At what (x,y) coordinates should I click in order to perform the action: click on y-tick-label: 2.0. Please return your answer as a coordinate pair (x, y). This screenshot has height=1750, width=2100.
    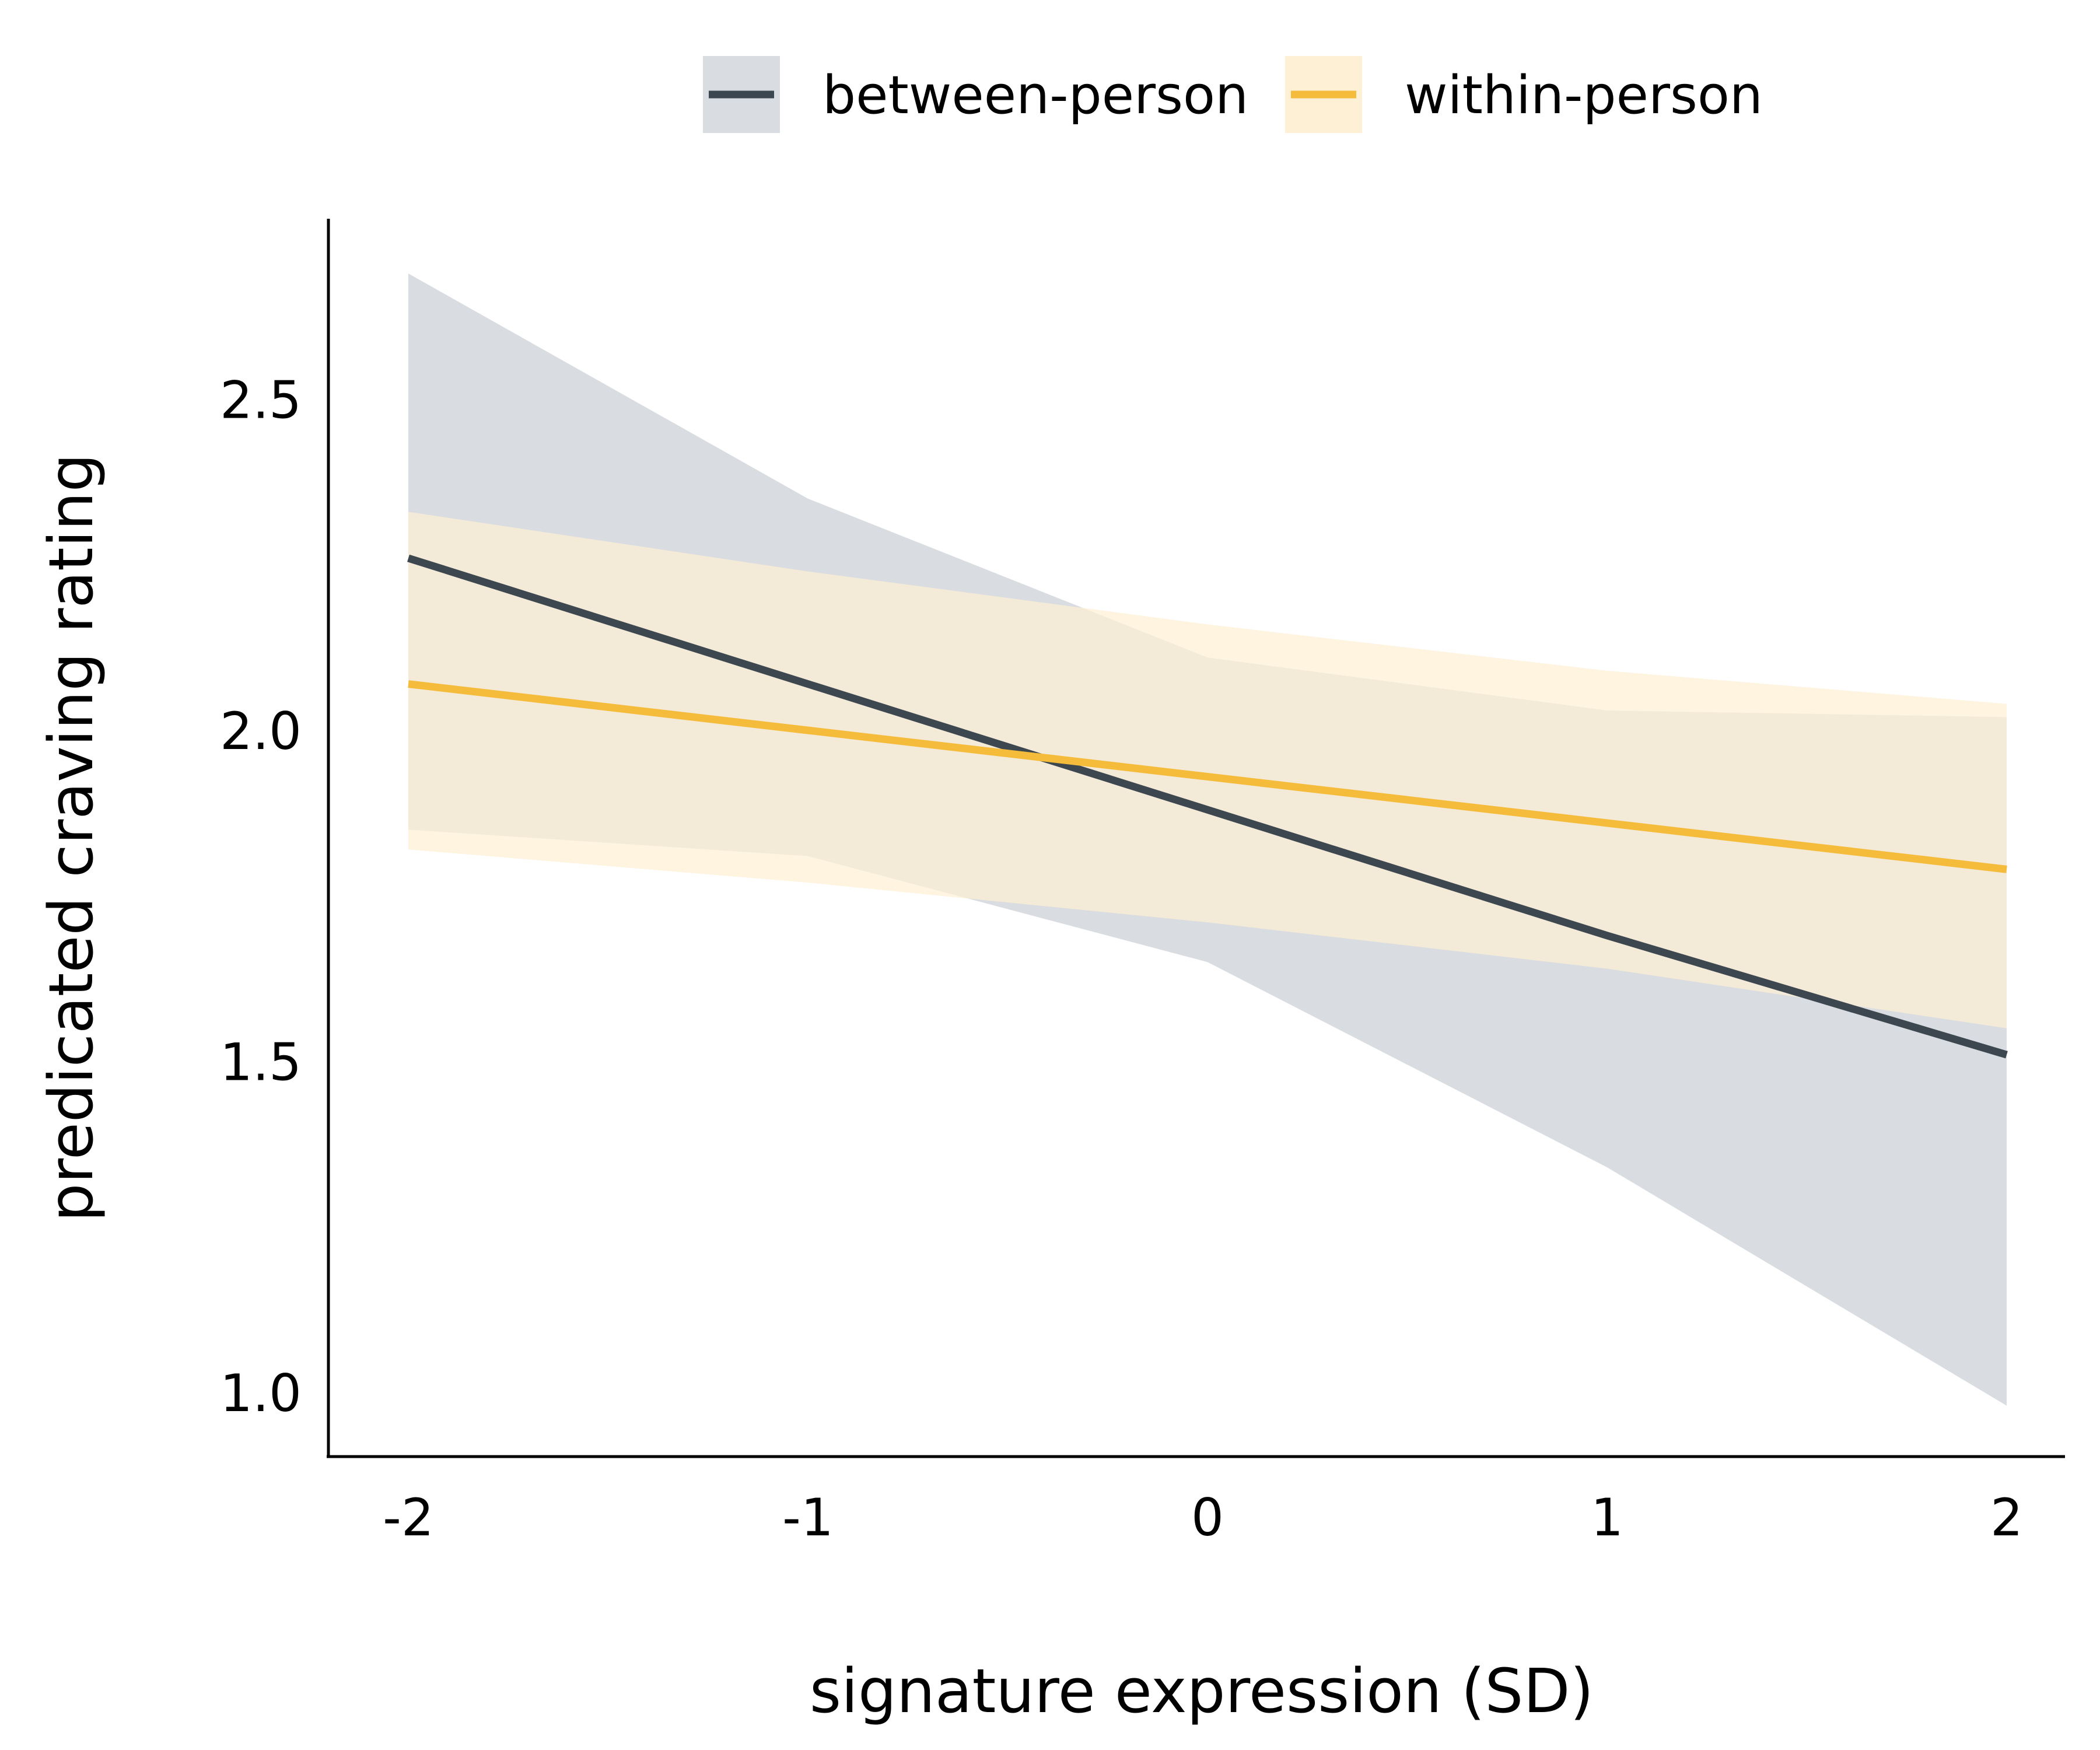
    Looking at the image, I should click on (261, 731).